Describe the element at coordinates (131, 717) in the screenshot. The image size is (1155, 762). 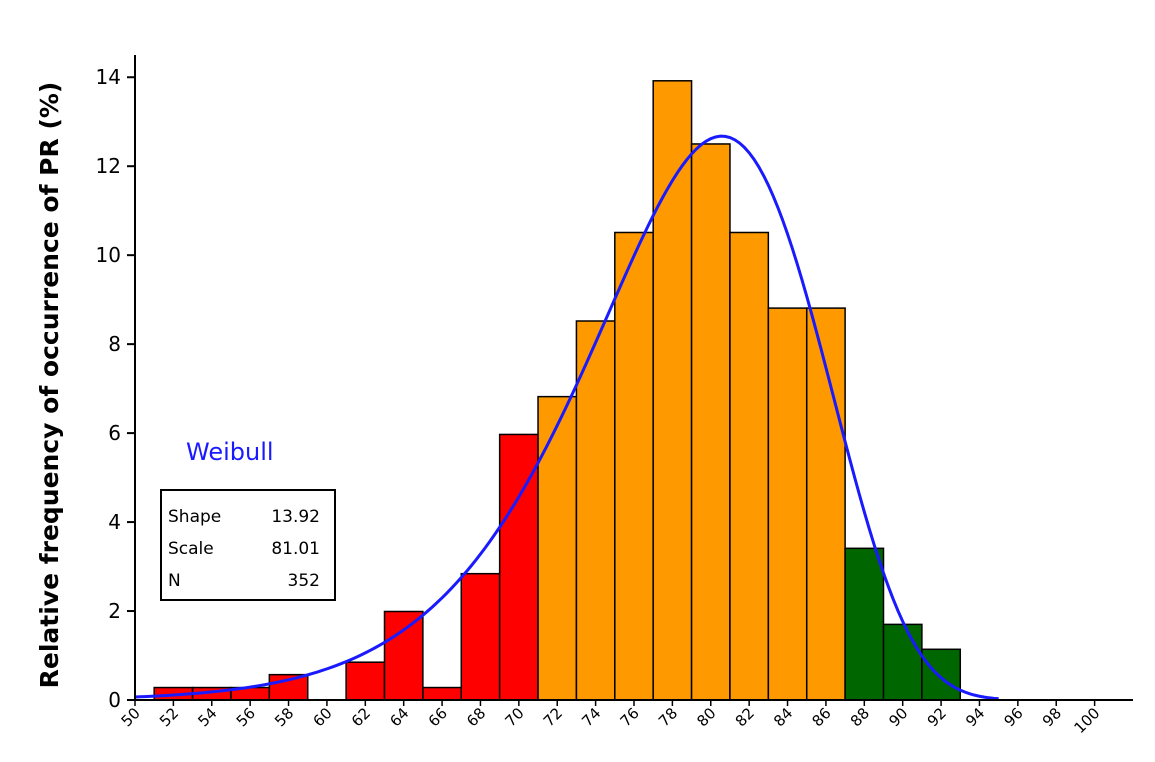
I see `x-tick-label: 50` at that location.